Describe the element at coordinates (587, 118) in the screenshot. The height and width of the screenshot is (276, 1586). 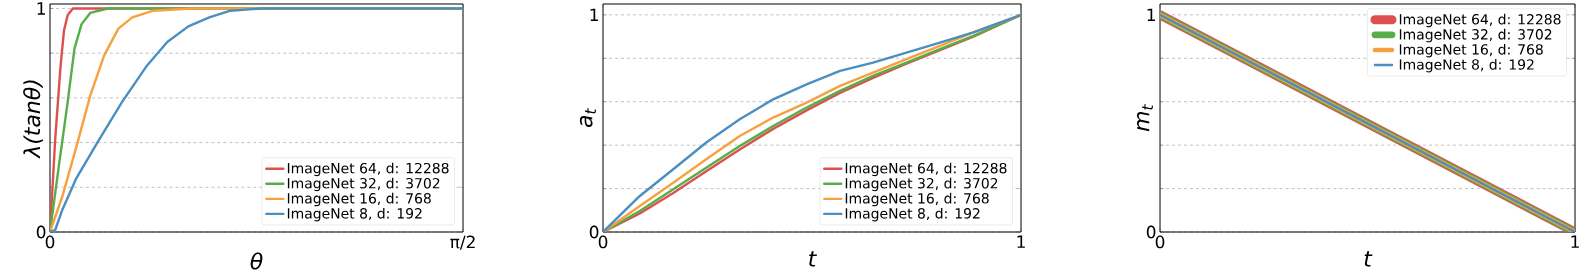
I see `y-axis-title: a$_{t}$` at that location.